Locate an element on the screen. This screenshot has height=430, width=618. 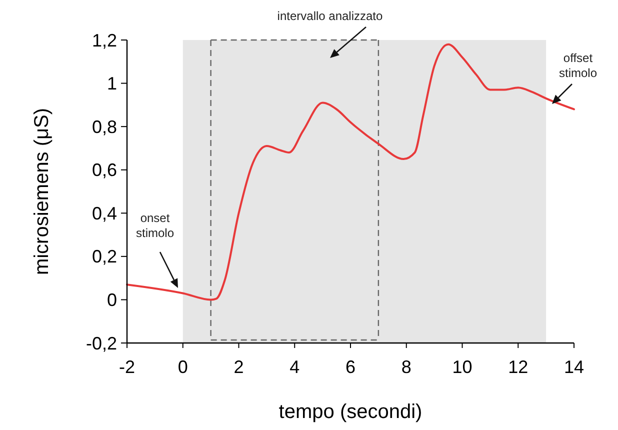
x-axis-title: tempo (secondi) is located at coordinates (350, 412).